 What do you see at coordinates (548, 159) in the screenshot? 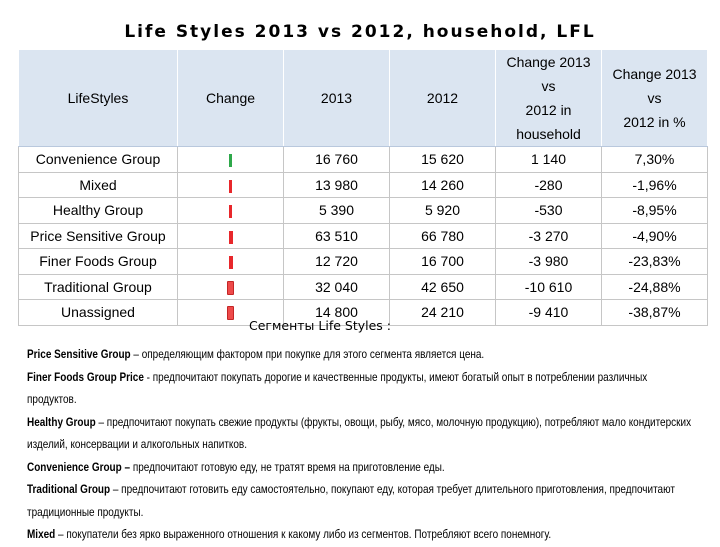
I see `change-household: 1 140` at bounding box center [548, 159].